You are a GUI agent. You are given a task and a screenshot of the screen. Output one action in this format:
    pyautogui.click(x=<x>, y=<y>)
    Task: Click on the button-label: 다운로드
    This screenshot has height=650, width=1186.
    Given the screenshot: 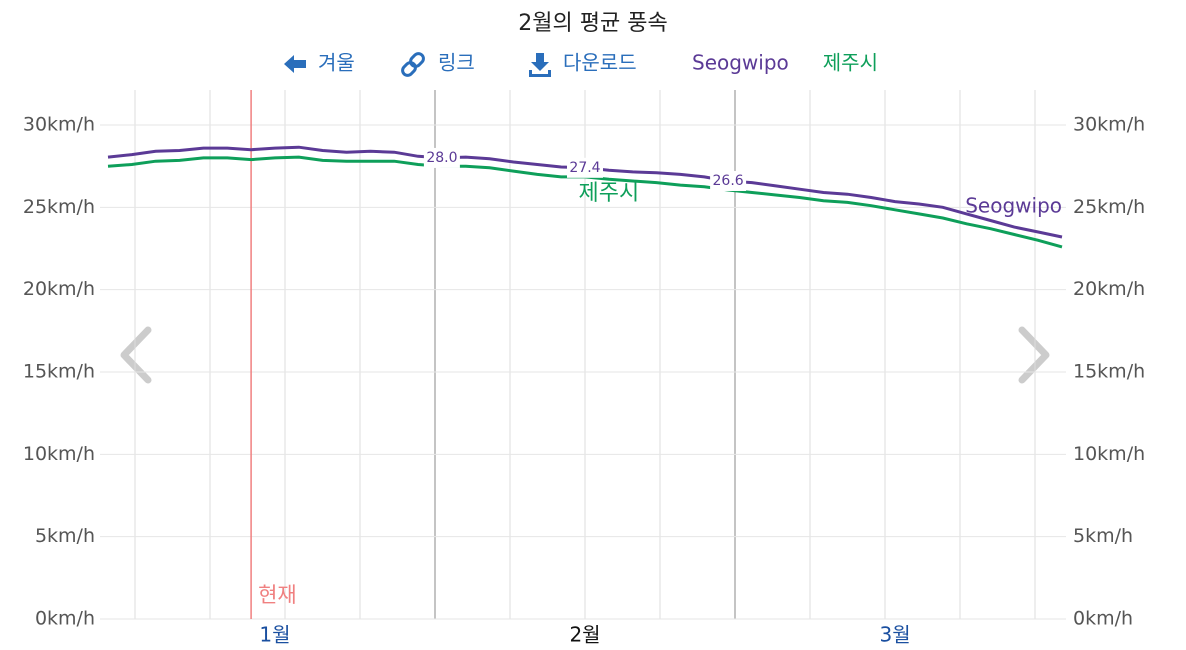 What is the action you would take?
    pyautogui.click(x=600, y=63)
    